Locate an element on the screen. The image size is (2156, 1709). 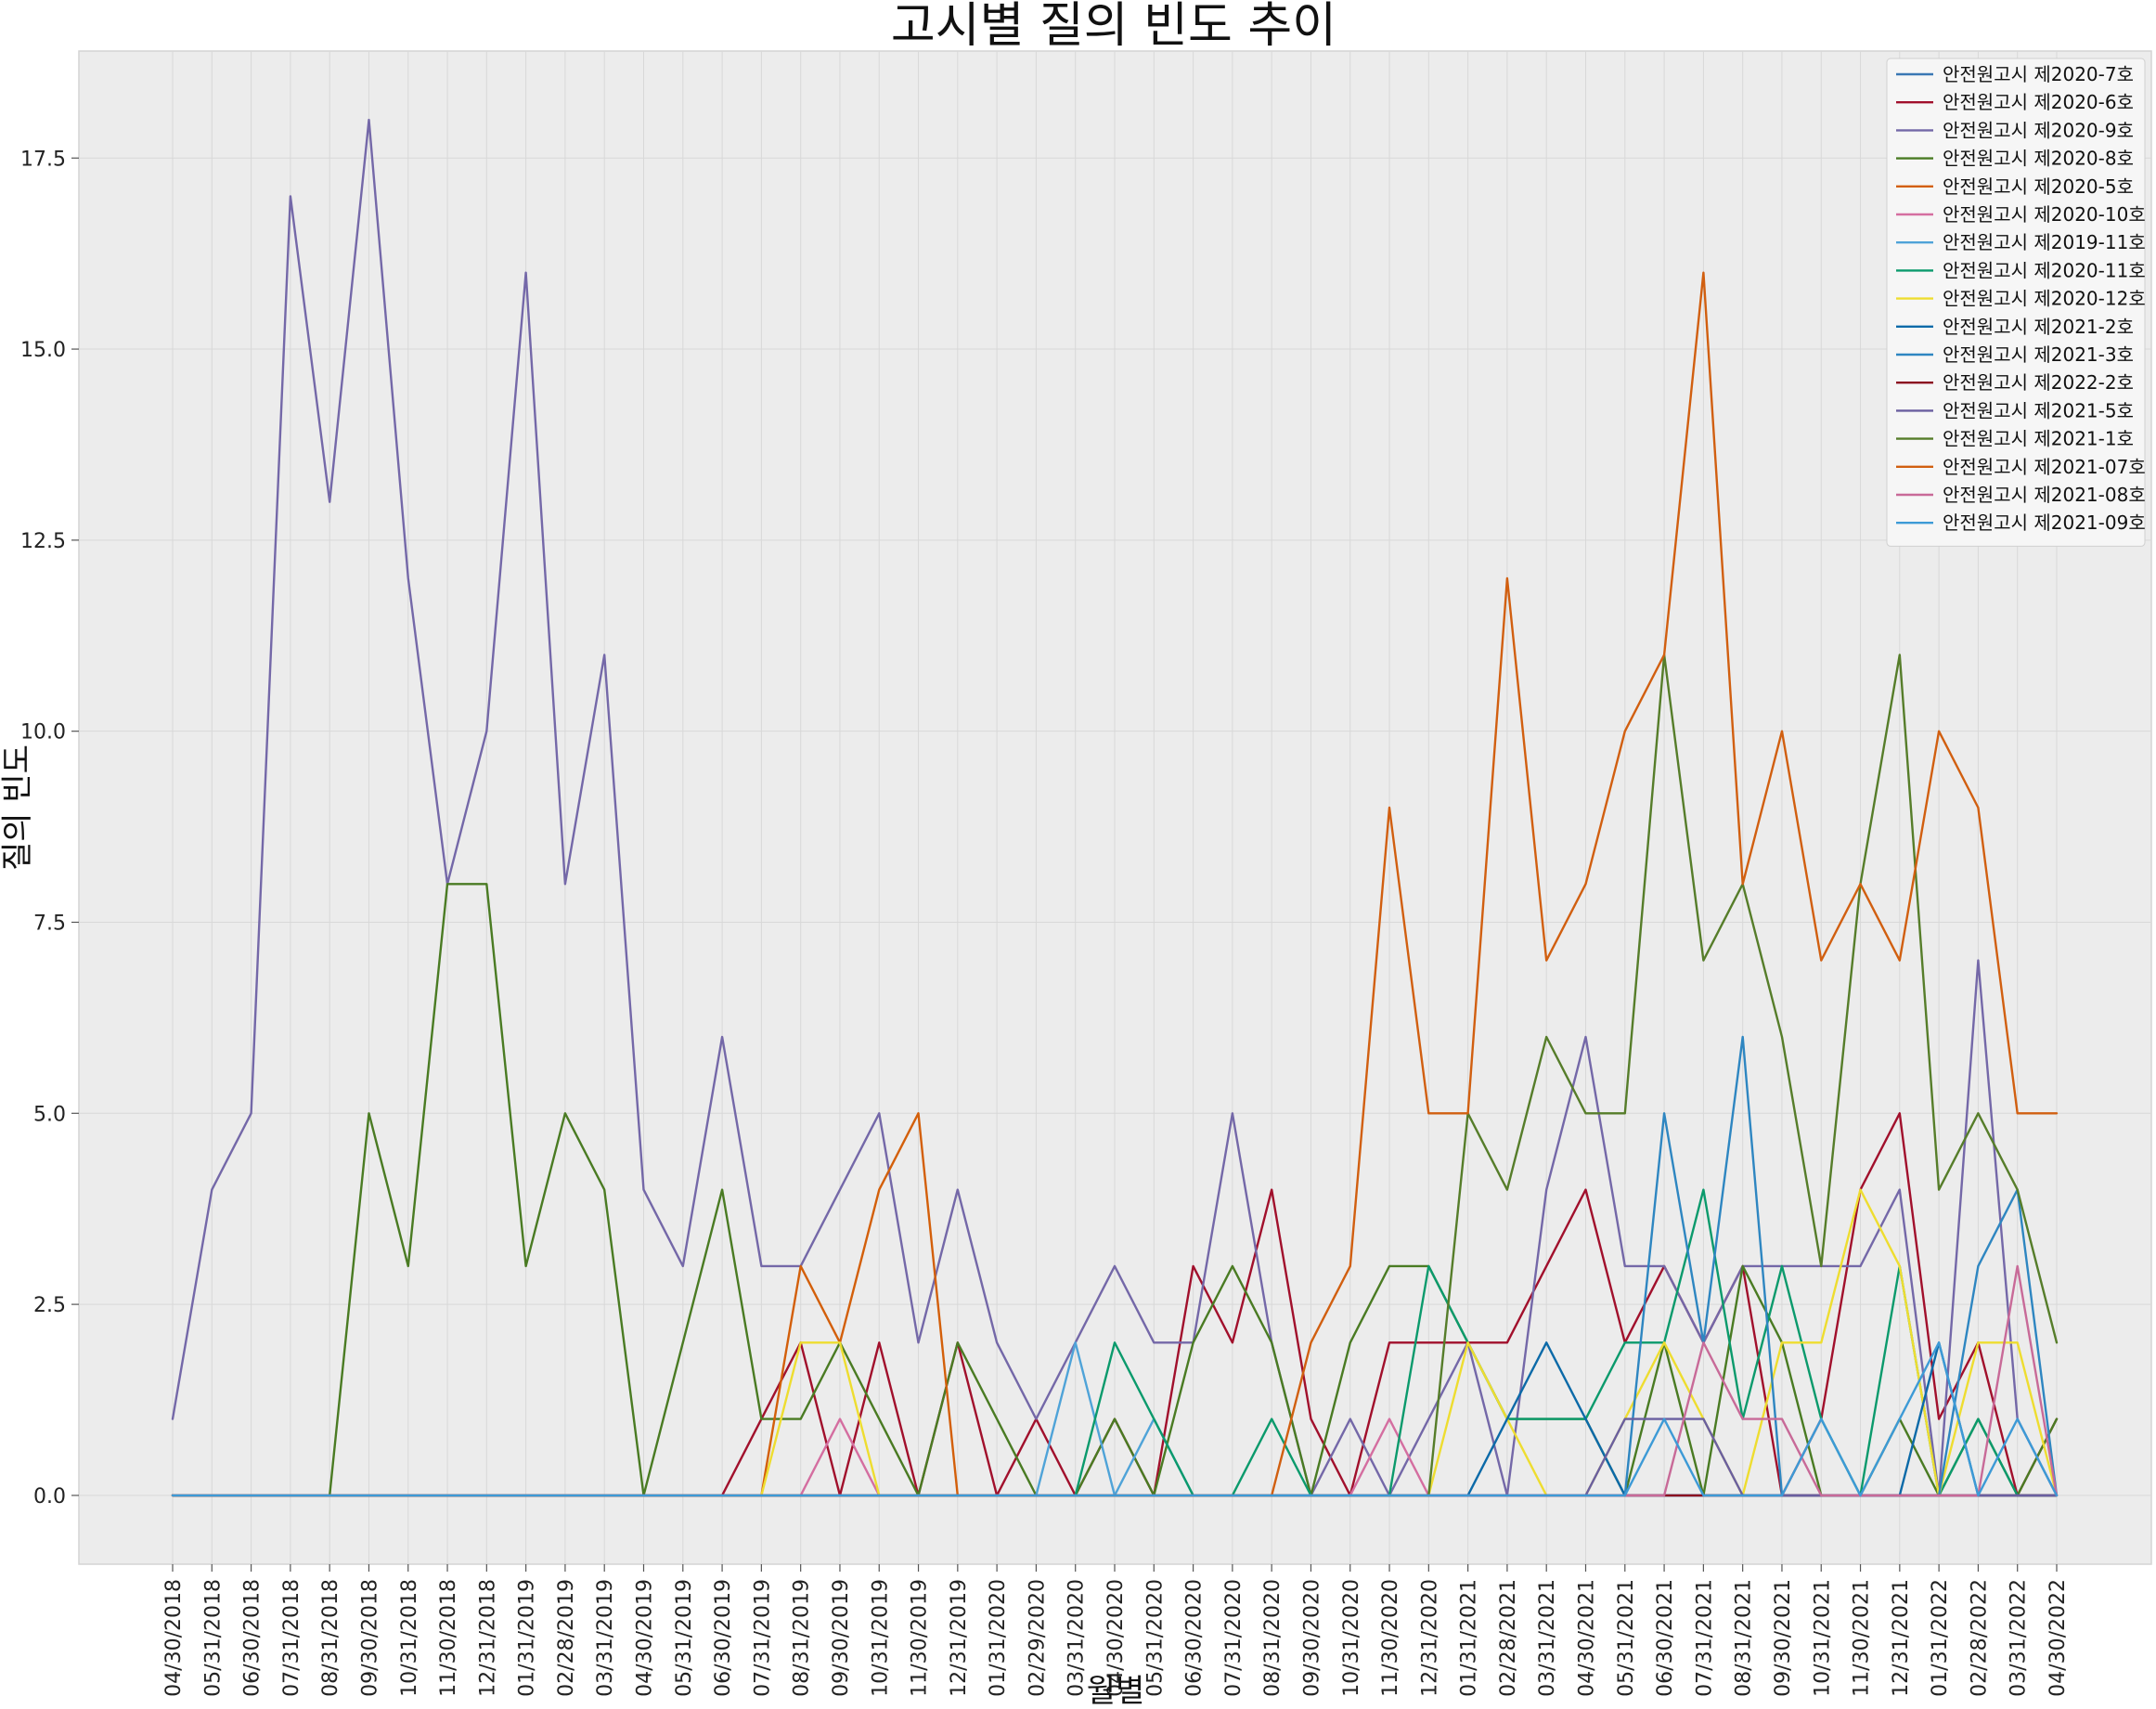
x-tick-label: 06/30/2020 is located at coordinates (1195, 1638).